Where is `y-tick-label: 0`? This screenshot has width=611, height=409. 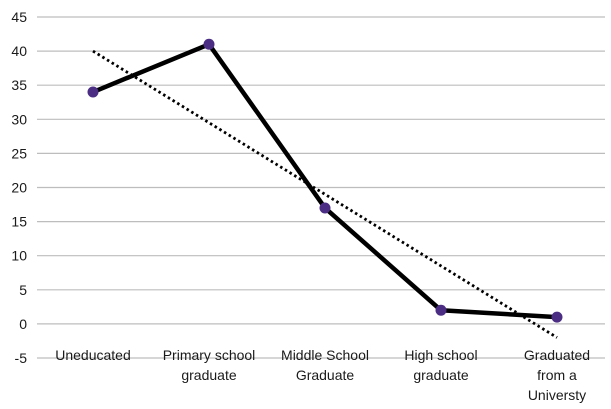 y-tick-label: 0 is located at coordinates (23, 324).